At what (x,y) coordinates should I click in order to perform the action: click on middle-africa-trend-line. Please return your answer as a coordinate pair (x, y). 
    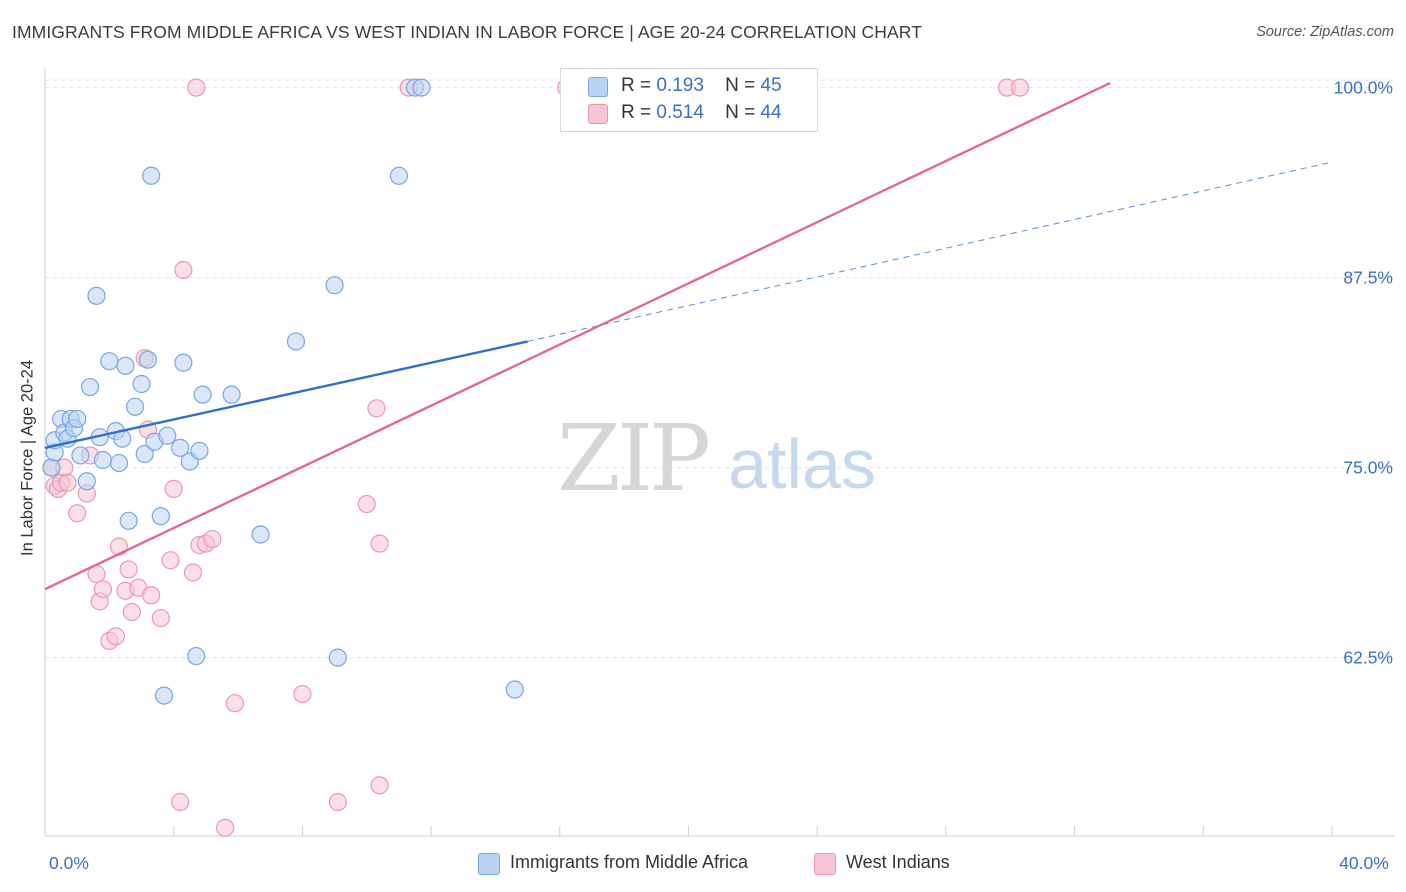
    Looking at the image, I should click on (286, 395).